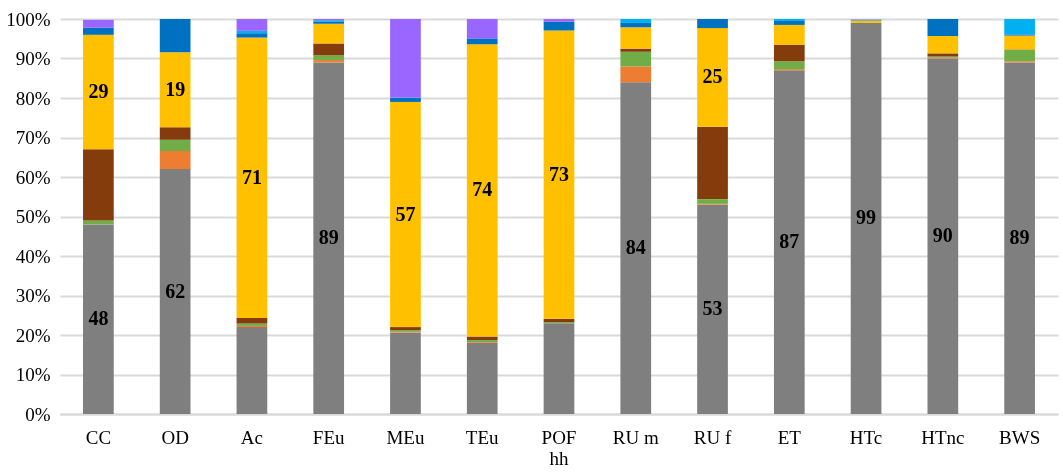 This screenshot has height=473, width=1063. Describe the element at coordinates (38, 414) in the screenshot. I see `y-tick-label: 0%` at that location.